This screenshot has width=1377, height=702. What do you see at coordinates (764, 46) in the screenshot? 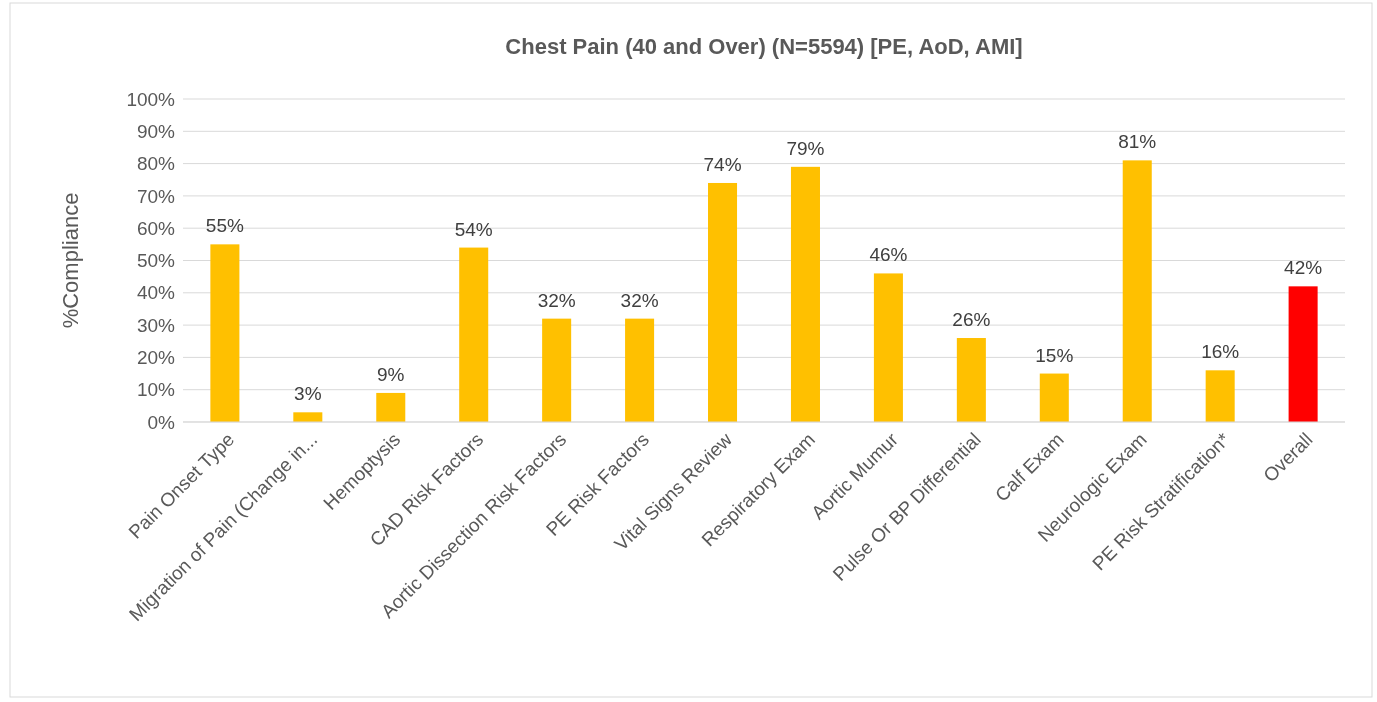
I see `chart-title: Chest Pain (40 and Over) (N=5594) [PE, AoD, AMI]` at bounding box center [764, 46].